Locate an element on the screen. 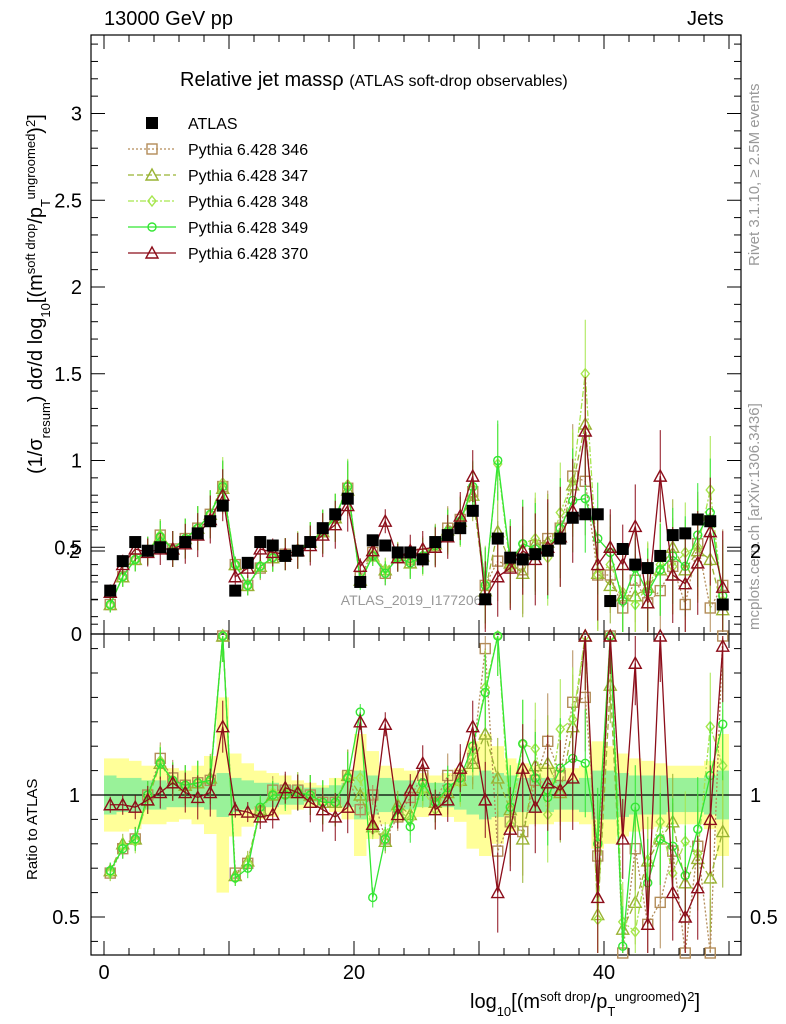 The width and height of the screenshot is (786, 1024). legend-label: ATLAS is located at coordinates (213, 124).